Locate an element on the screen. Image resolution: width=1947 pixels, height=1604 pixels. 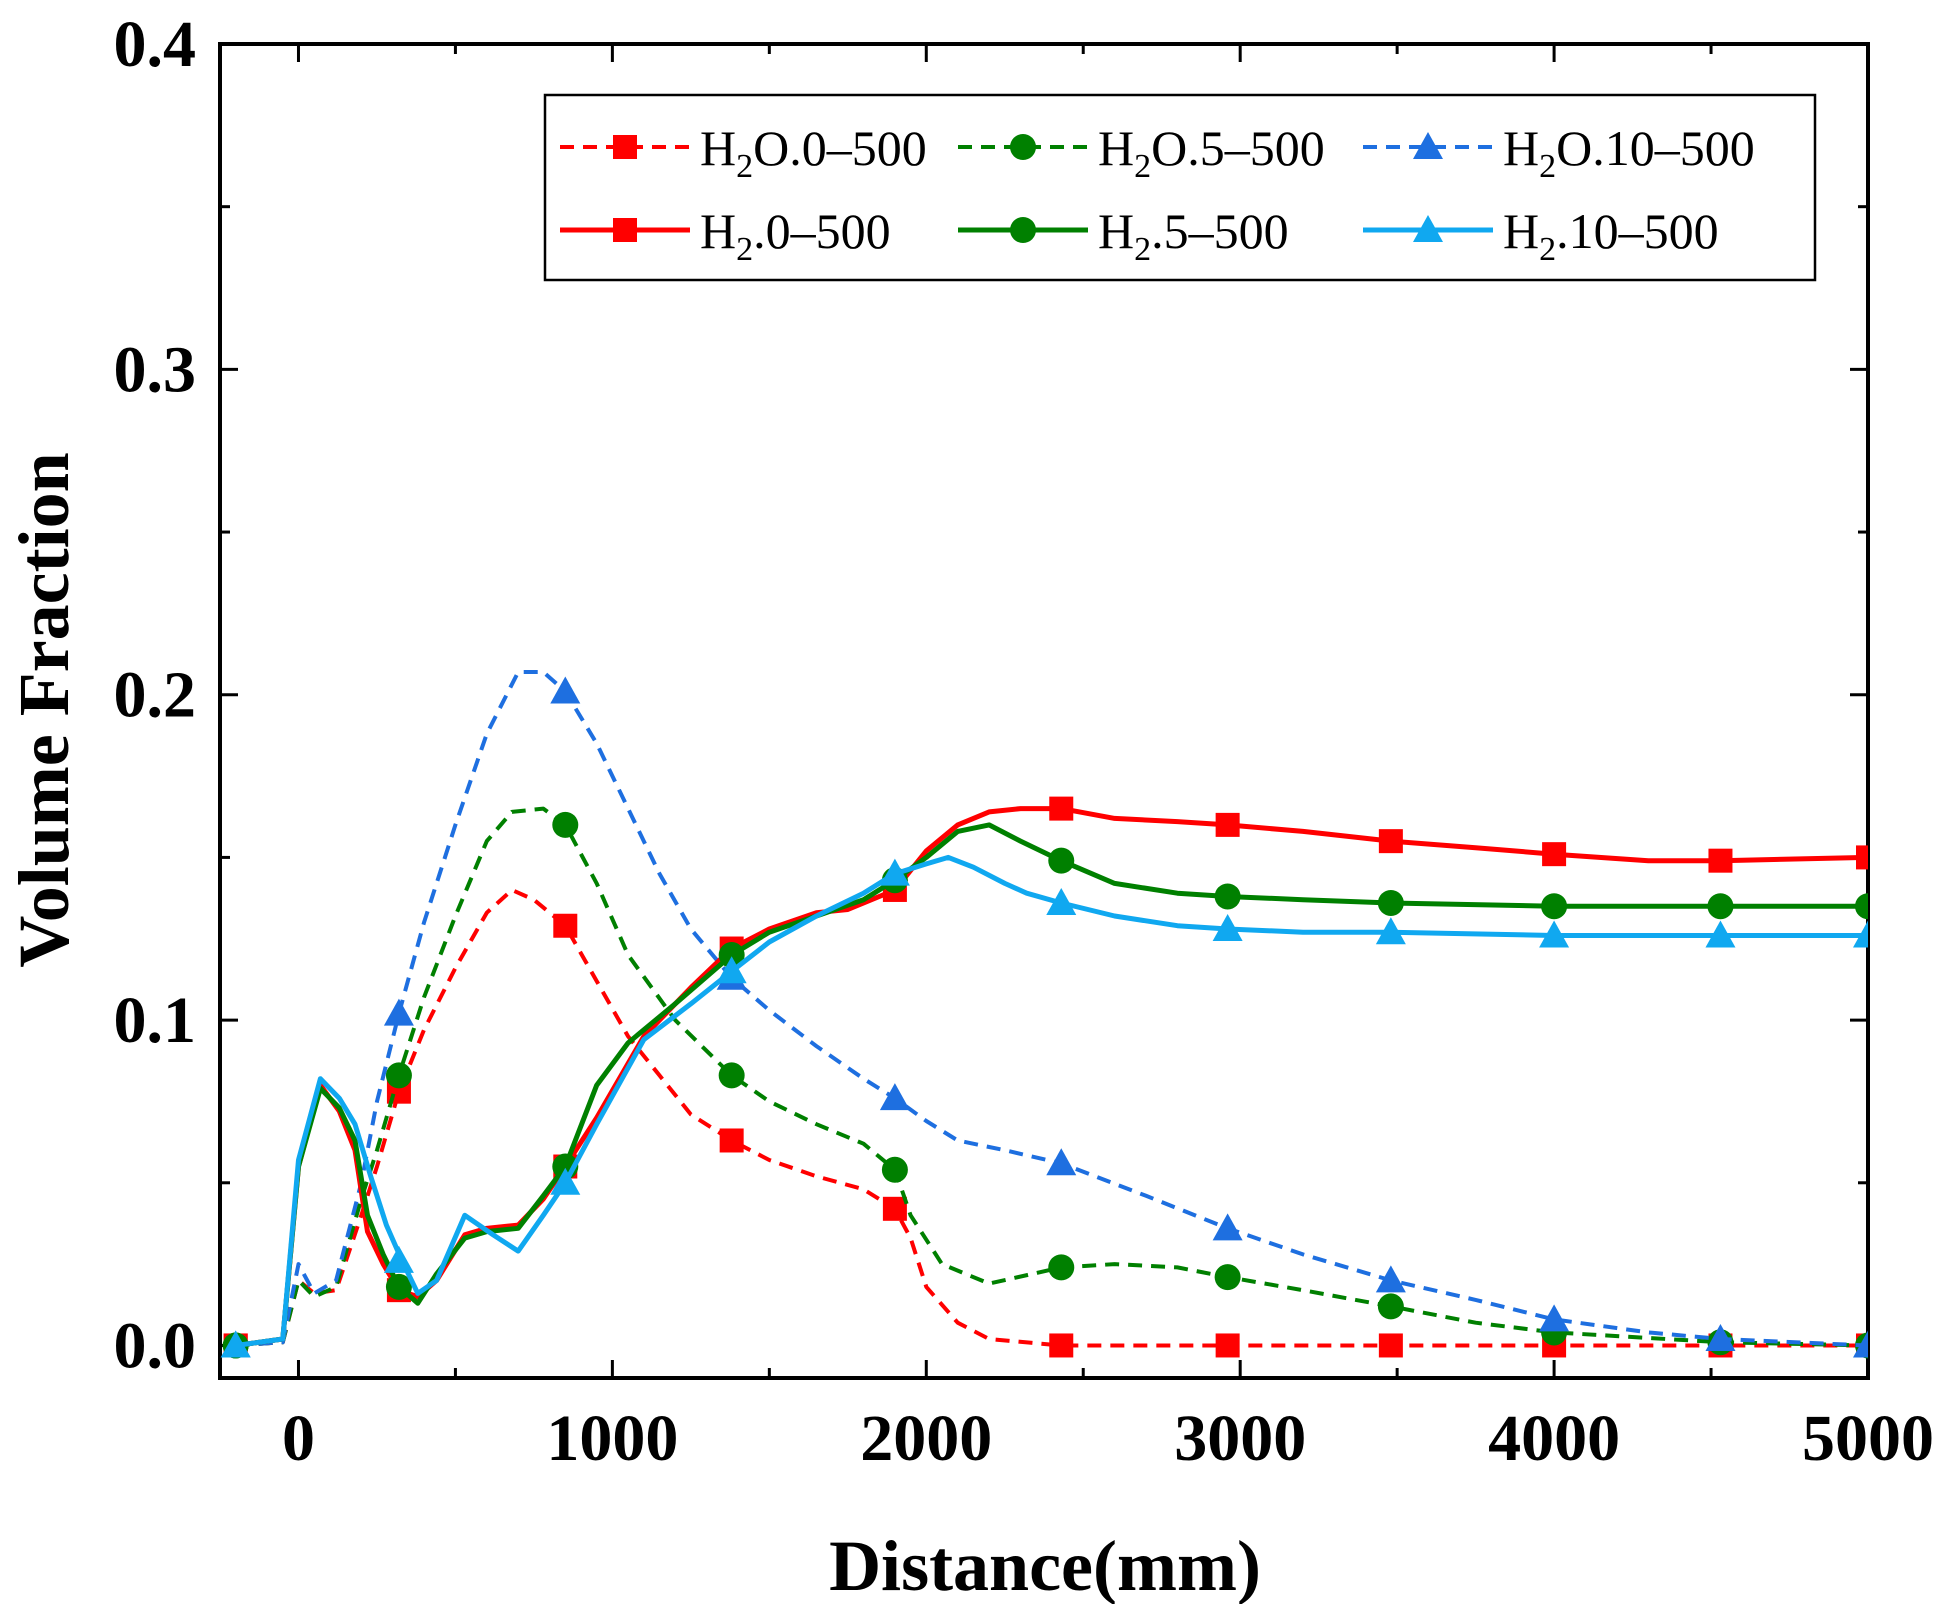
legend-item: H2.0–500 is located at coordinates (725, 235).